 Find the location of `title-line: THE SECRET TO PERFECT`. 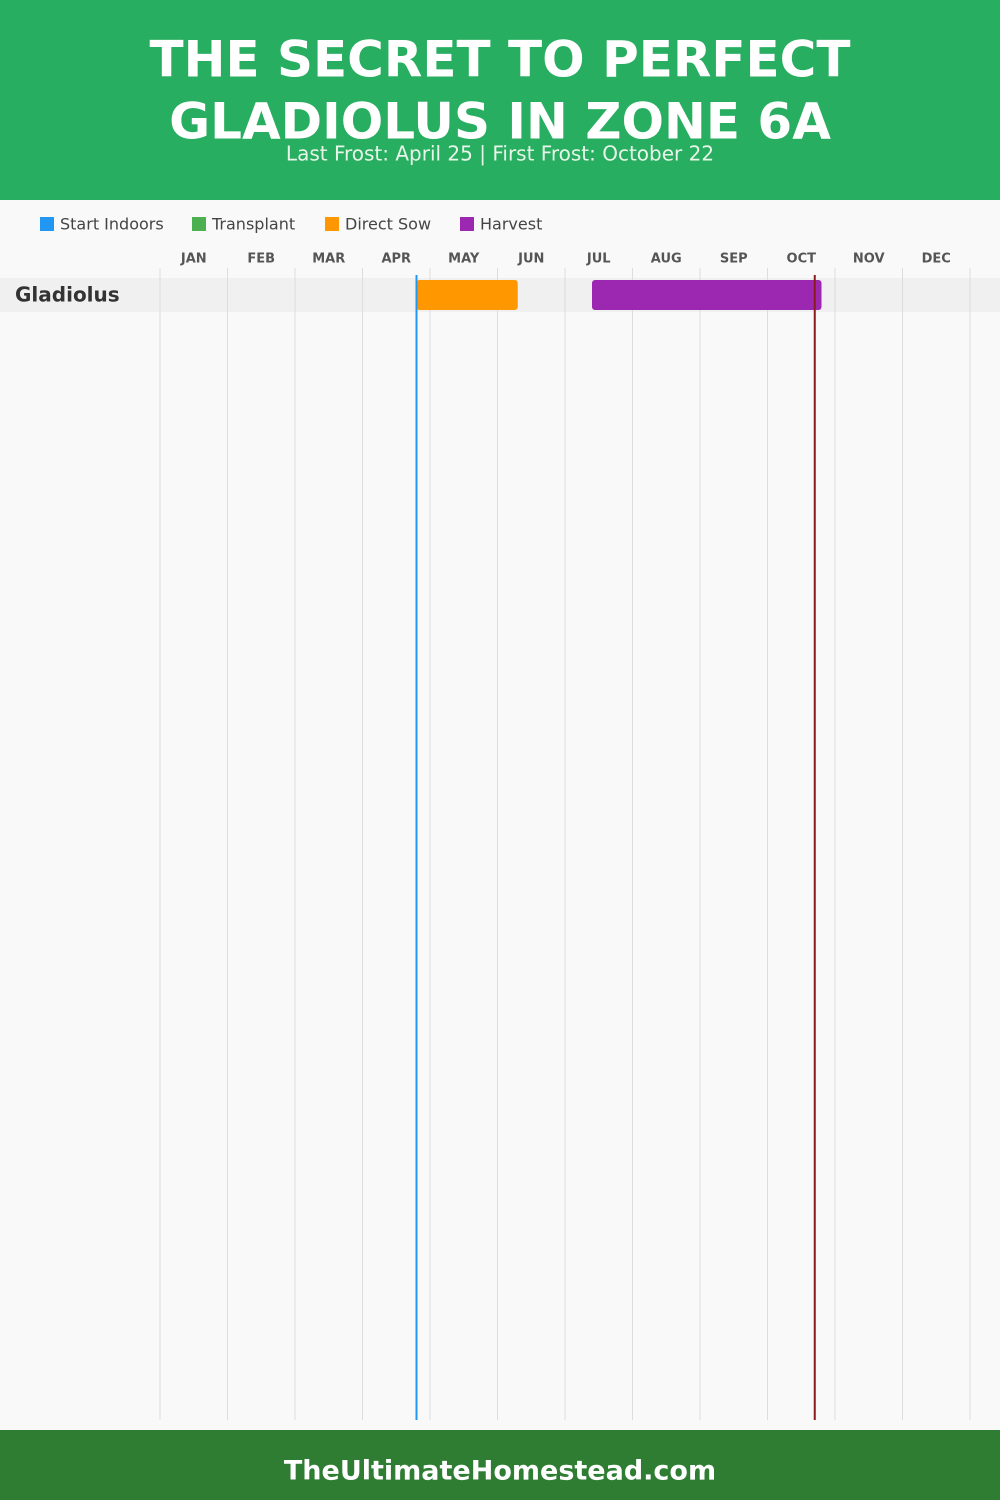

title-line: THE SECRET TO PERFECT is located at coordinates (500, 60).